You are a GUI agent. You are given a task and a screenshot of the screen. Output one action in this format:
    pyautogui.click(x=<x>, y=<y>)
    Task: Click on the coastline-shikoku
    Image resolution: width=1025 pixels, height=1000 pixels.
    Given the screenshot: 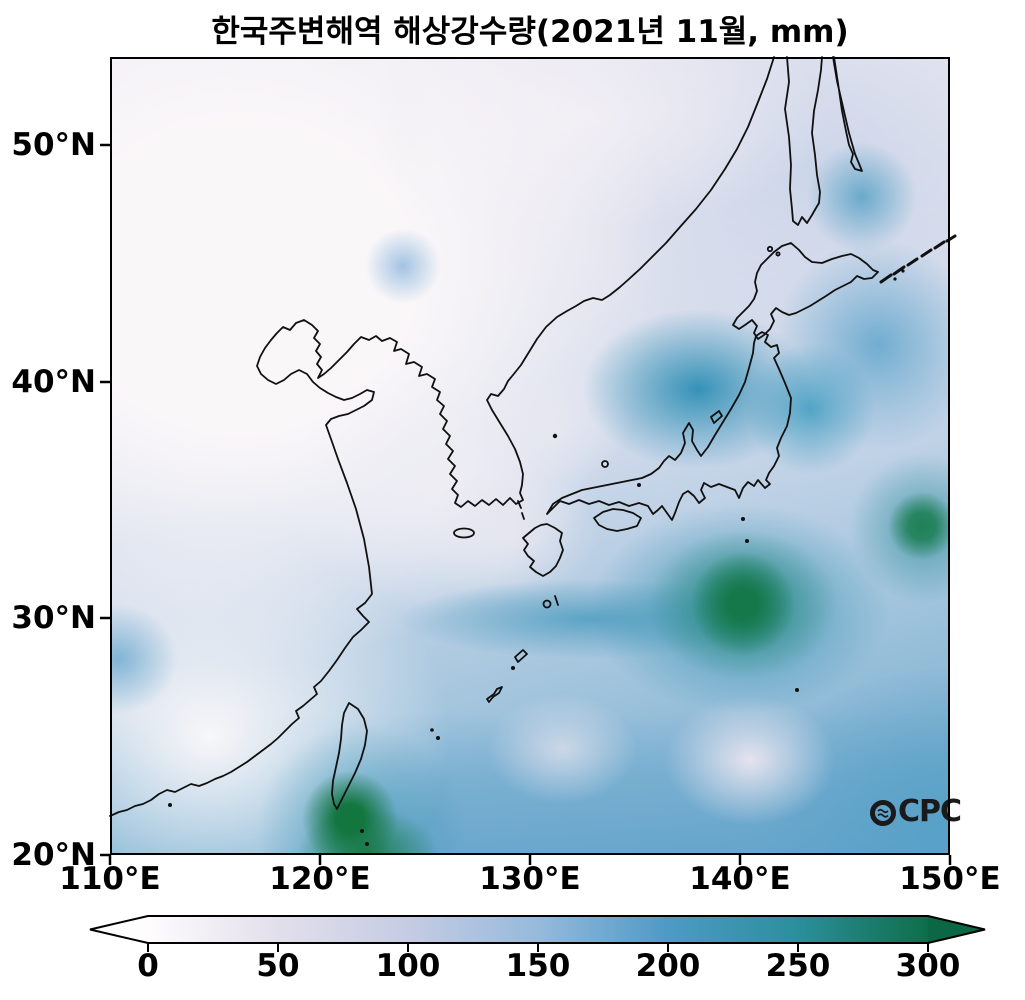 What is the action you would take?
    pyautogui.click(x=617, y=520)
    